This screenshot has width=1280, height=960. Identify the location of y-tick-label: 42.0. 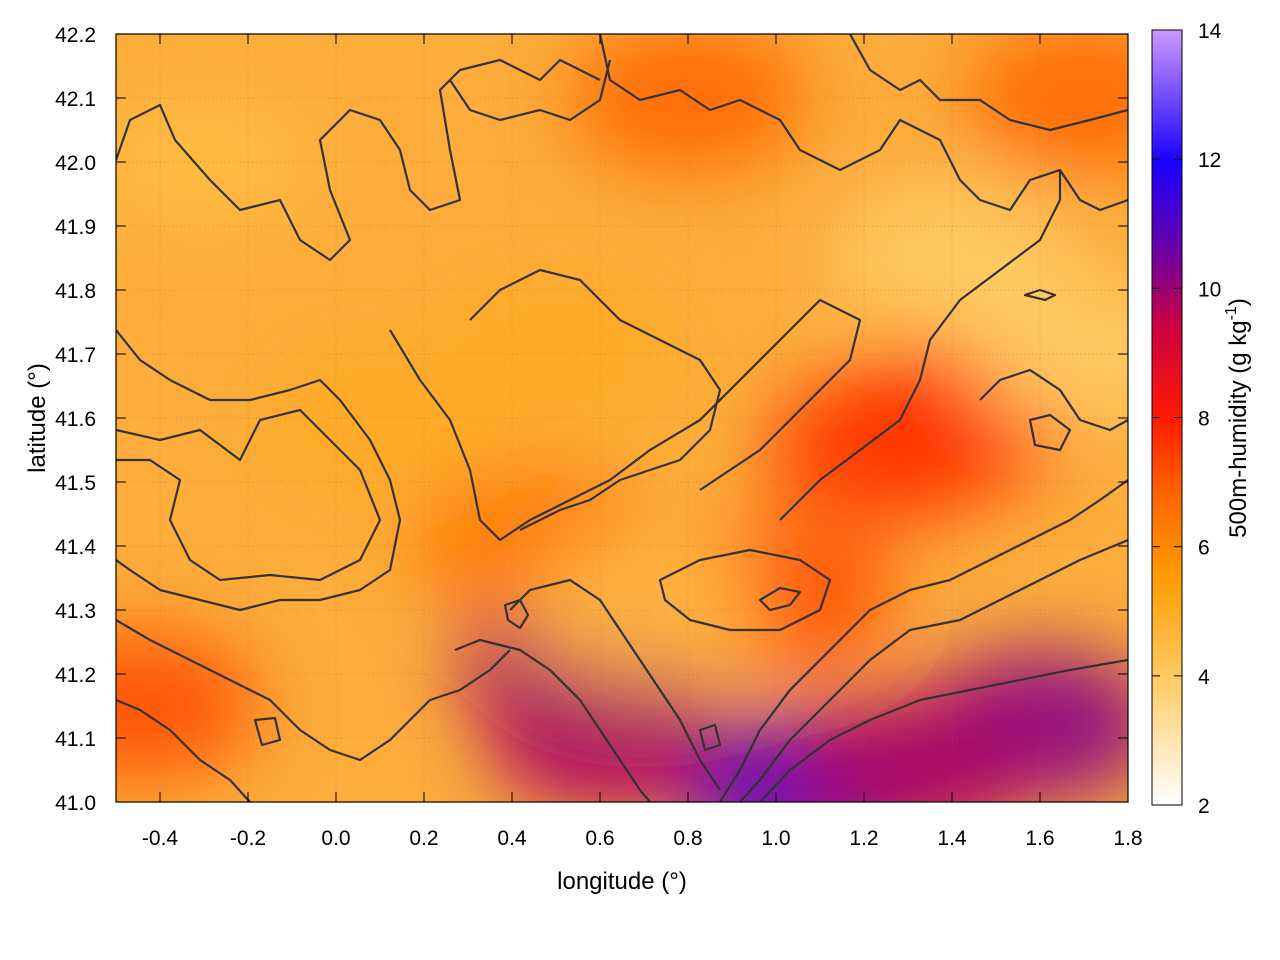
(75, 163).